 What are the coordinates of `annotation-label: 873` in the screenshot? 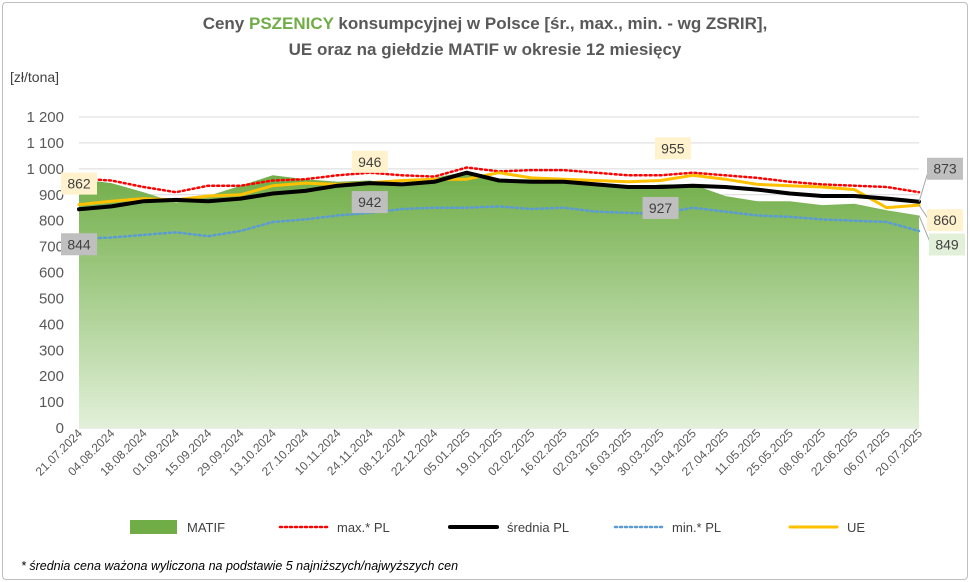 It's located at (945, 169).